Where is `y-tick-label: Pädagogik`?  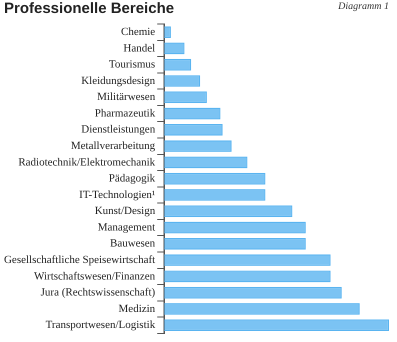 y-tick-label: Pädagogik is located at coordinates (132, 178).